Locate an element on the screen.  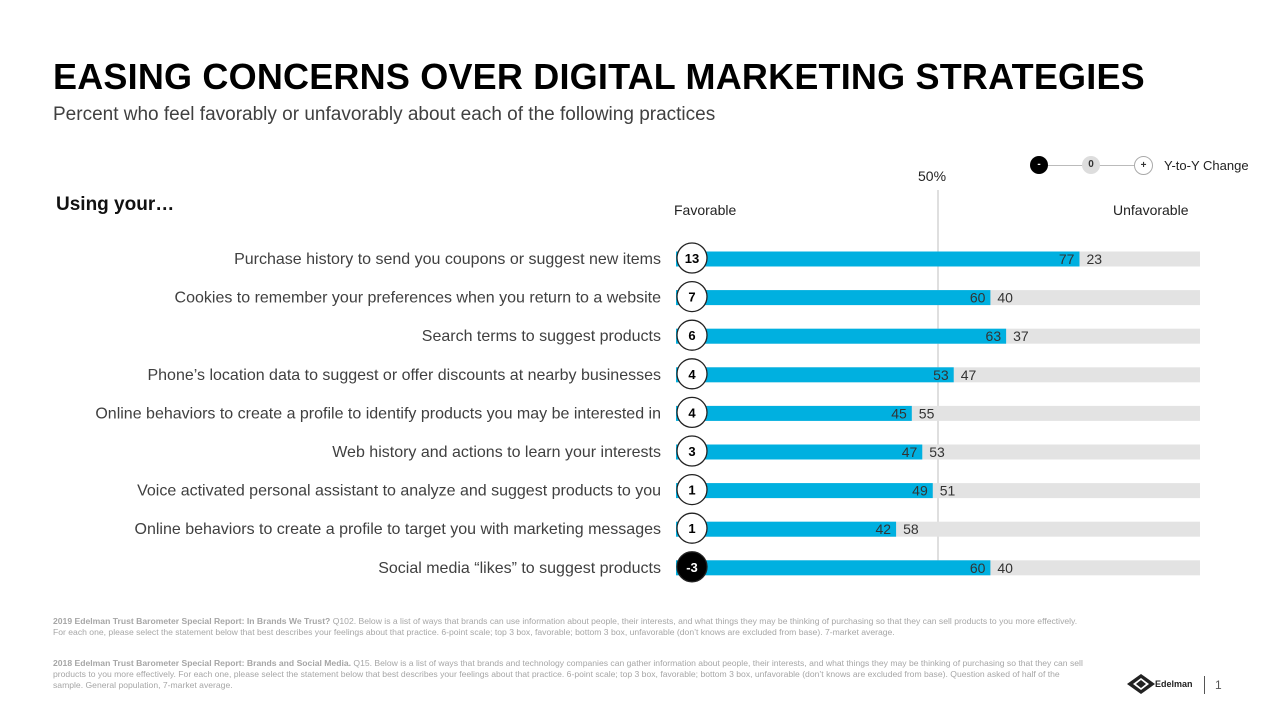
category-label: Search terms to suggest products is located at coordinates (541, 336).